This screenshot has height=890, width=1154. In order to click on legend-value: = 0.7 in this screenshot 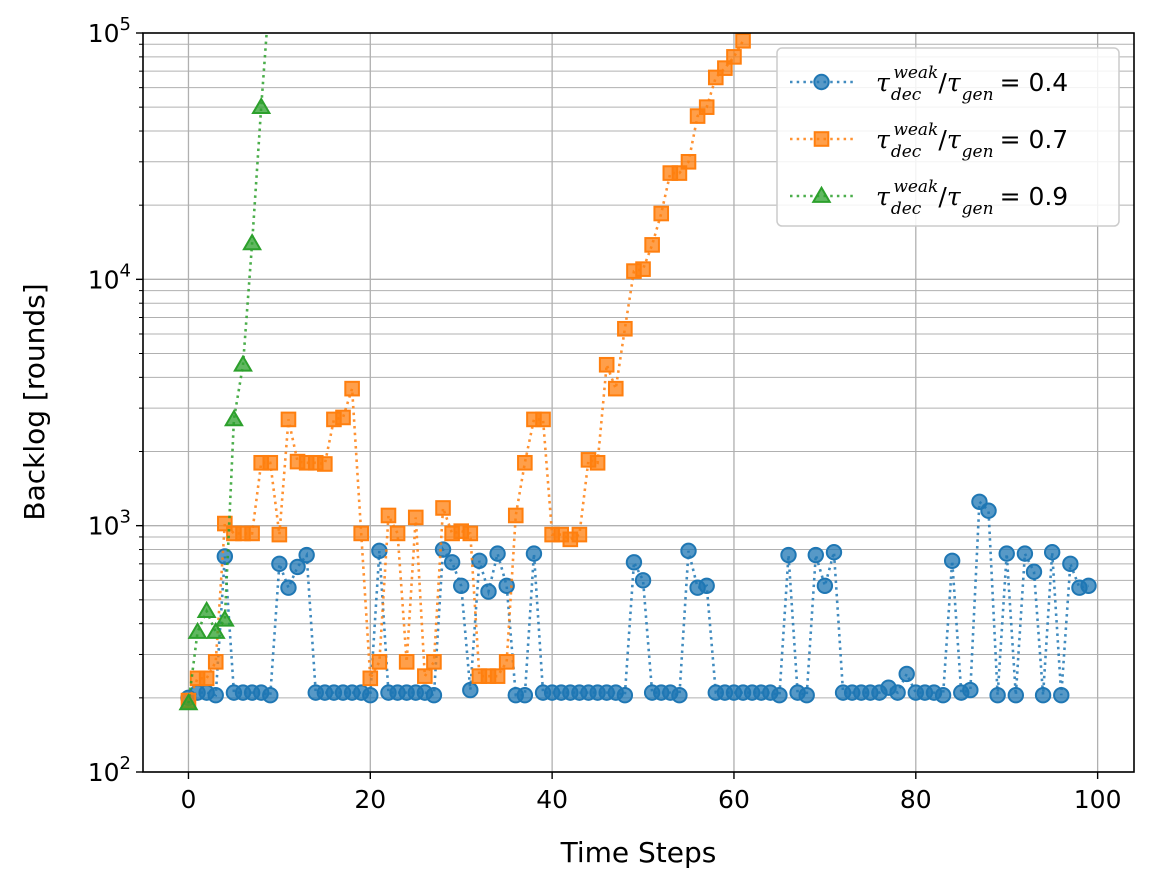, I will do `click(1034, 139)`.